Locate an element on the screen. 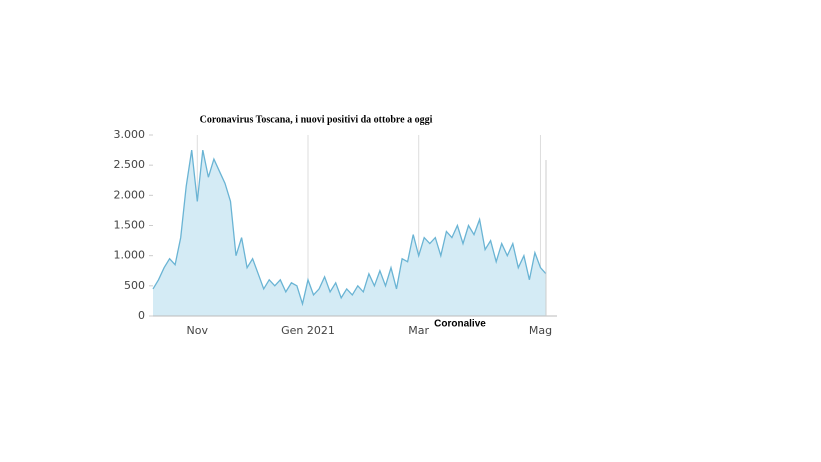  x-tick-label: Nov is located at coordinates (198, 330).